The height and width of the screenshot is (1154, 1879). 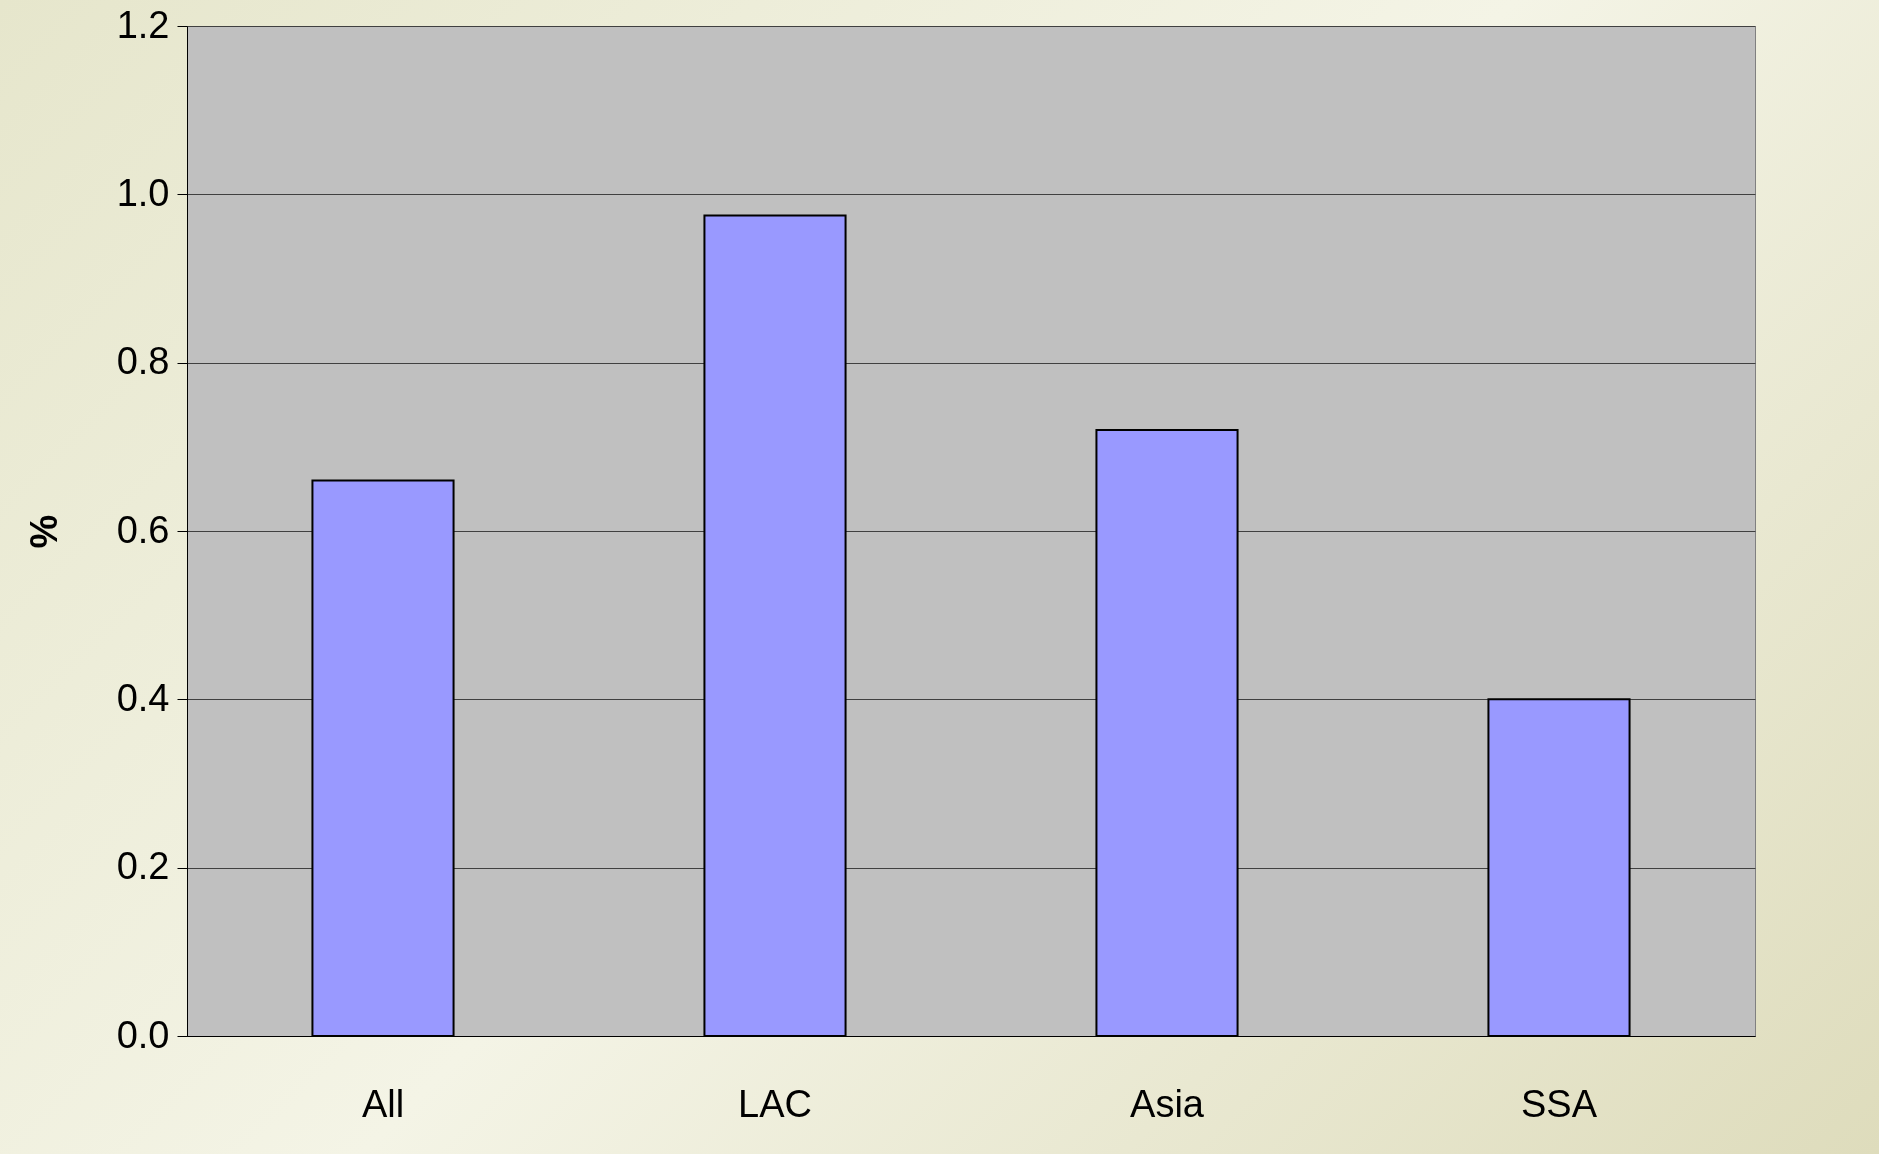 What do you see at coordinates (1559, 1103) in the screenshot?
I see `x-tick-label: SSA` at bounding box center [1559, 1103].